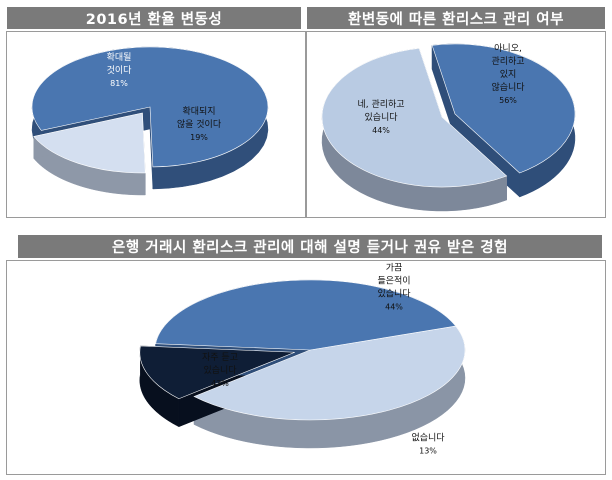  What do you see at coordinates (220, 357) in the screenshot?
I see `slice-category-label: 자주 듣고` at bounding box center [220, 357].